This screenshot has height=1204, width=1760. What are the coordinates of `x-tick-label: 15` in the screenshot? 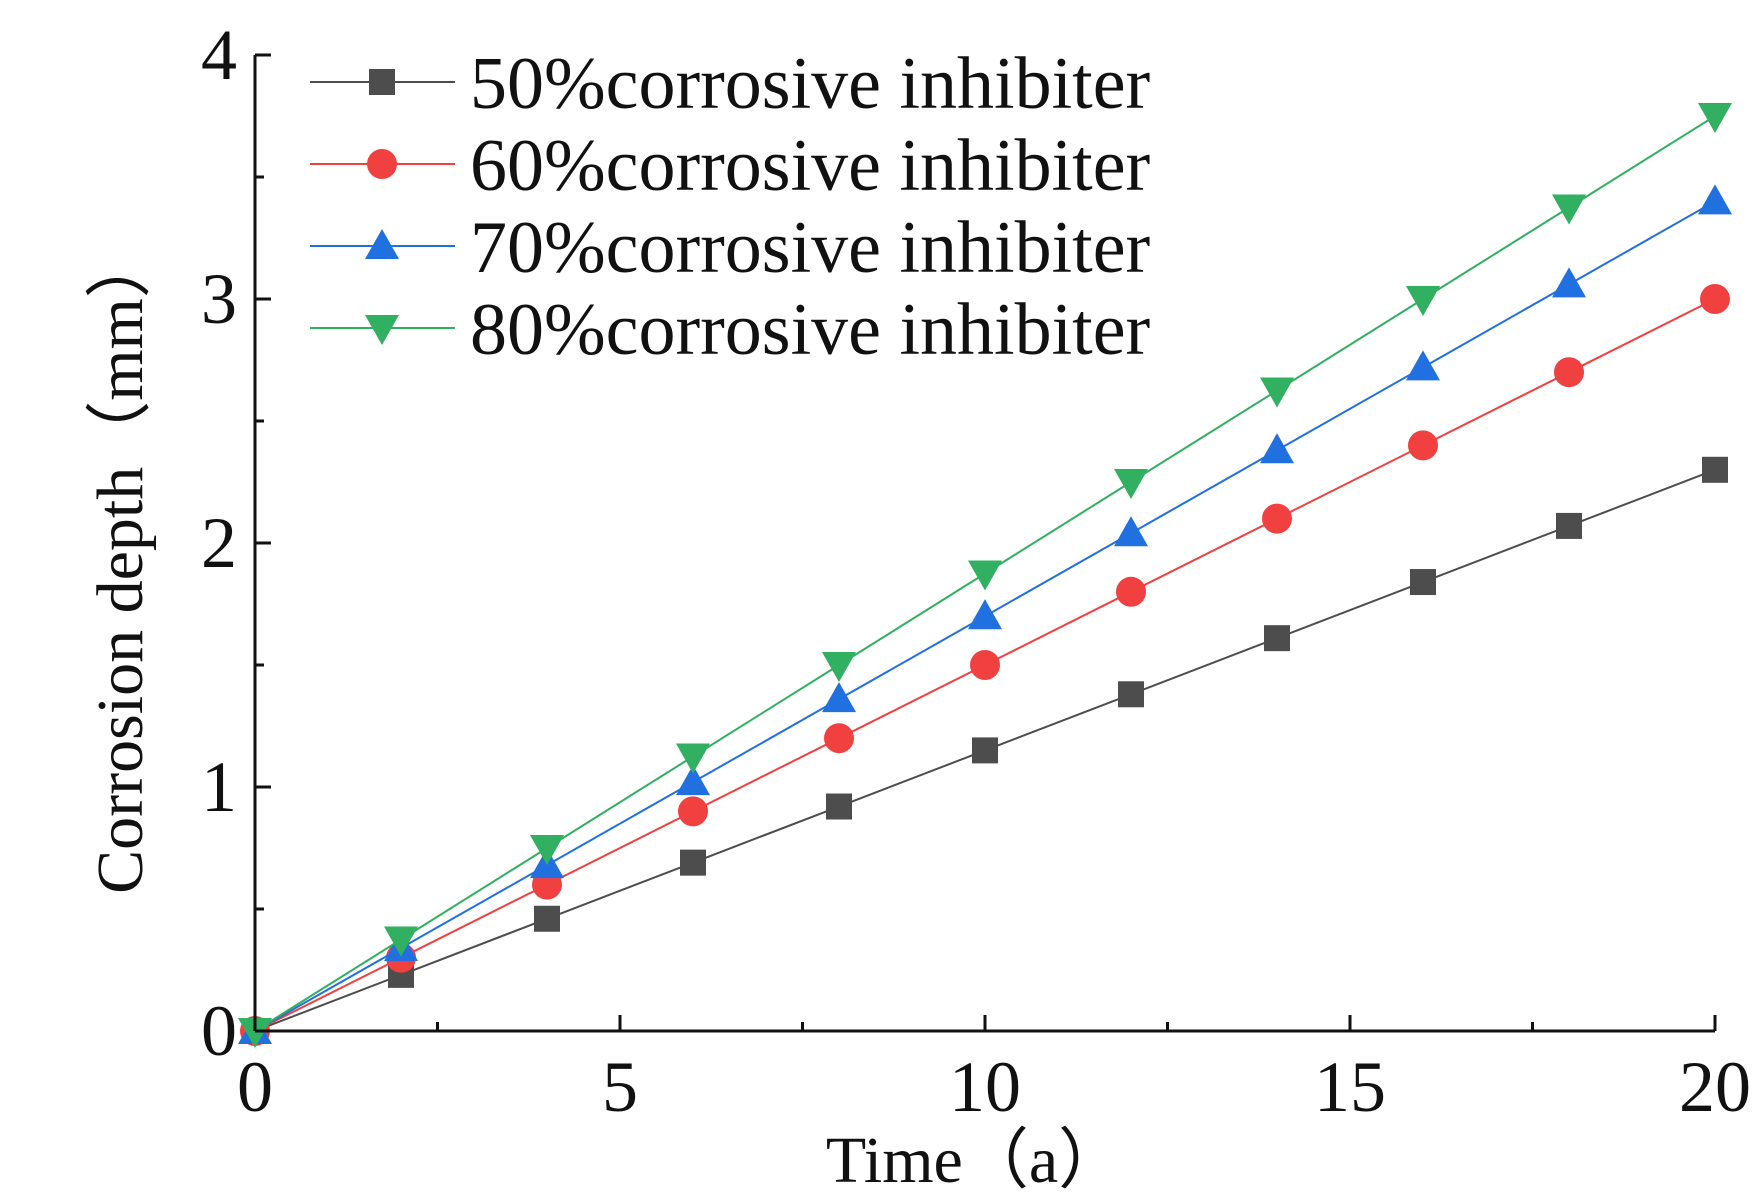 It's located at (1350, 1087).